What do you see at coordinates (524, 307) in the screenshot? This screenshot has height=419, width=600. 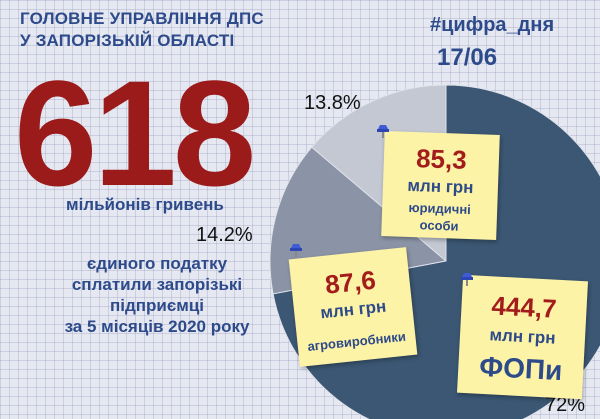 I see `note-fop-value: 444,7` at bounding box center [524, 307].